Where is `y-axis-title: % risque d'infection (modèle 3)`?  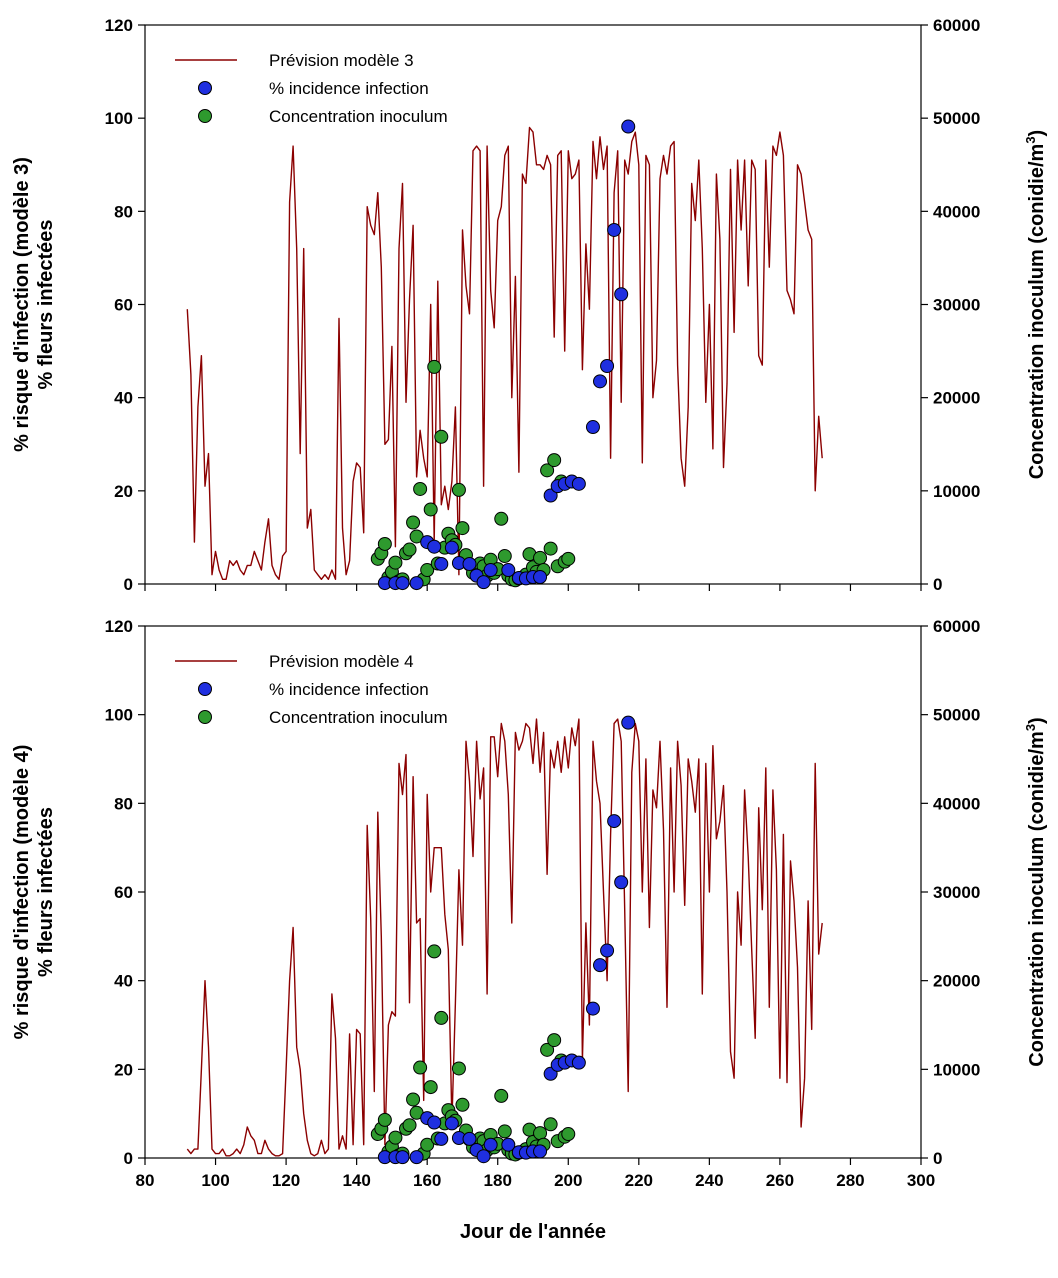 y-axis-title: % risque d'infection (modèle 3) is located at coordinates (22, 304).